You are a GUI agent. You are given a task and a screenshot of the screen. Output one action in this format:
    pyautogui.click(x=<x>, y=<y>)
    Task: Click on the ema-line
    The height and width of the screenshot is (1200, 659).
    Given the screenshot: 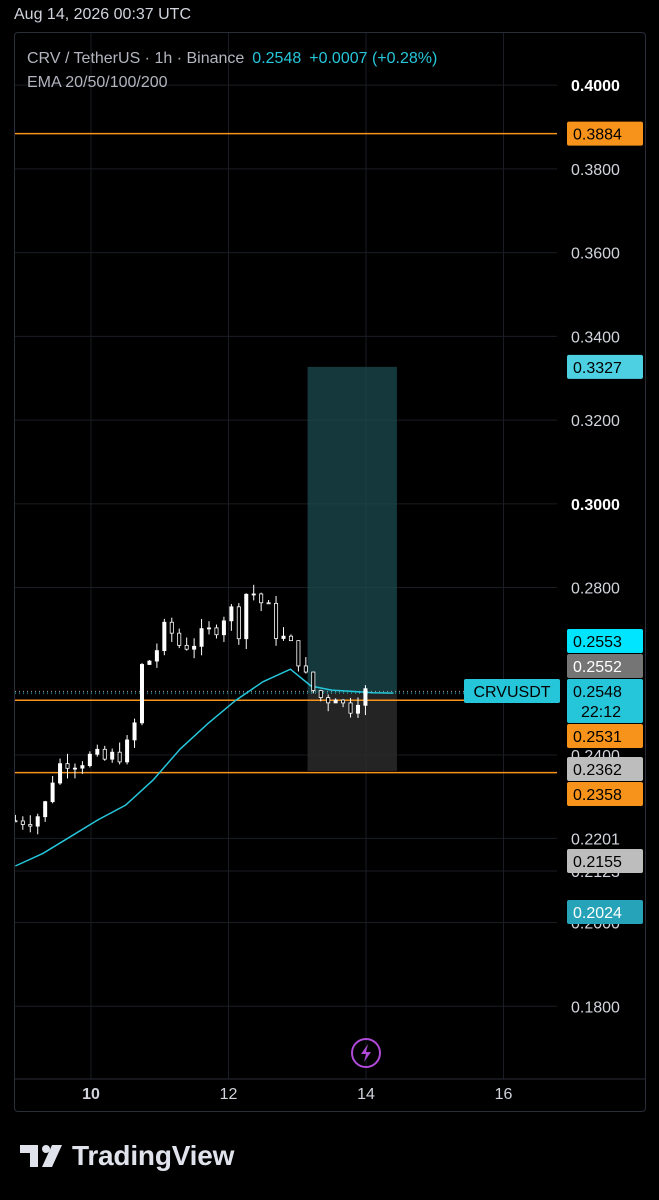 What is the action you would take?
    pyautogui.click(x=204, y=767)
    